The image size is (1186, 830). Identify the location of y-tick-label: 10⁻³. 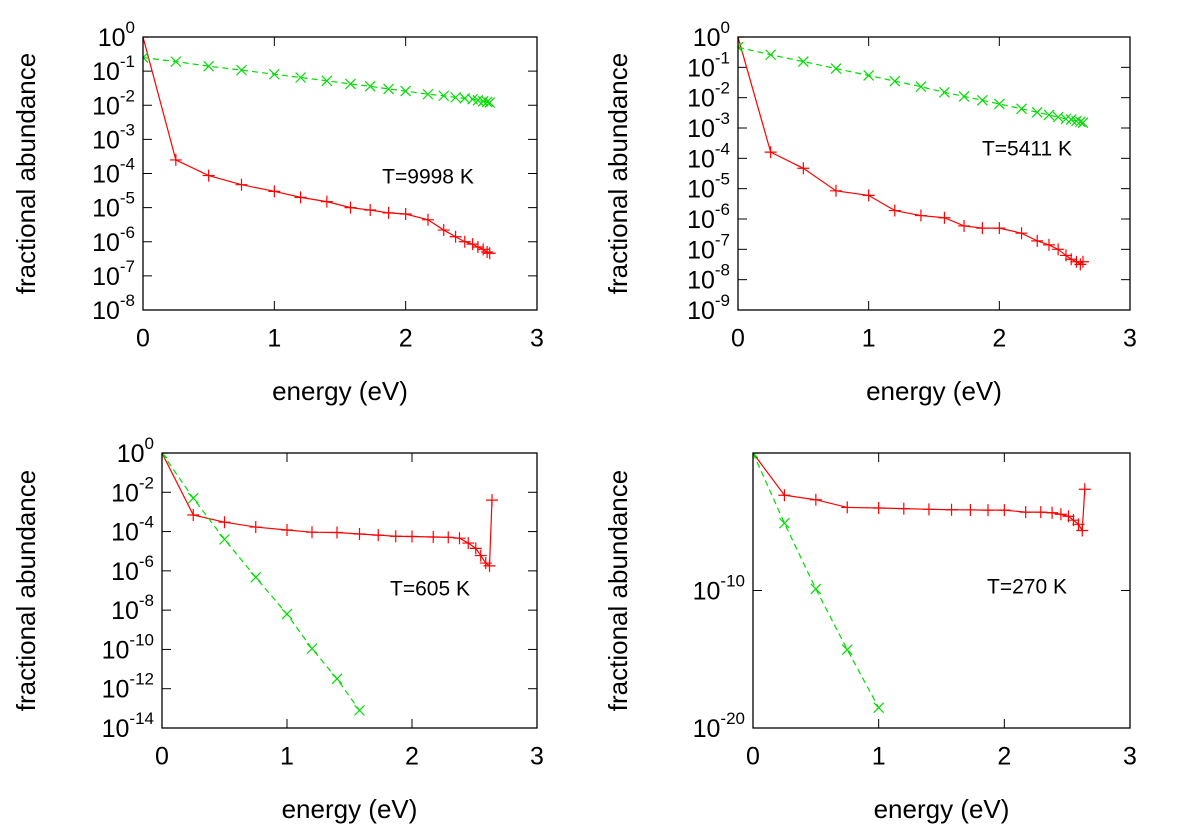
(113, 137).